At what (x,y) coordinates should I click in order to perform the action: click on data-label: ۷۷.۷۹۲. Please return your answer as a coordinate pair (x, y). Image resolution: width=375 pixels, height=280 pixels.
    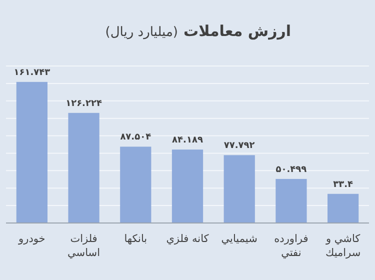
    Looking at the image, I should click on (240, 146).